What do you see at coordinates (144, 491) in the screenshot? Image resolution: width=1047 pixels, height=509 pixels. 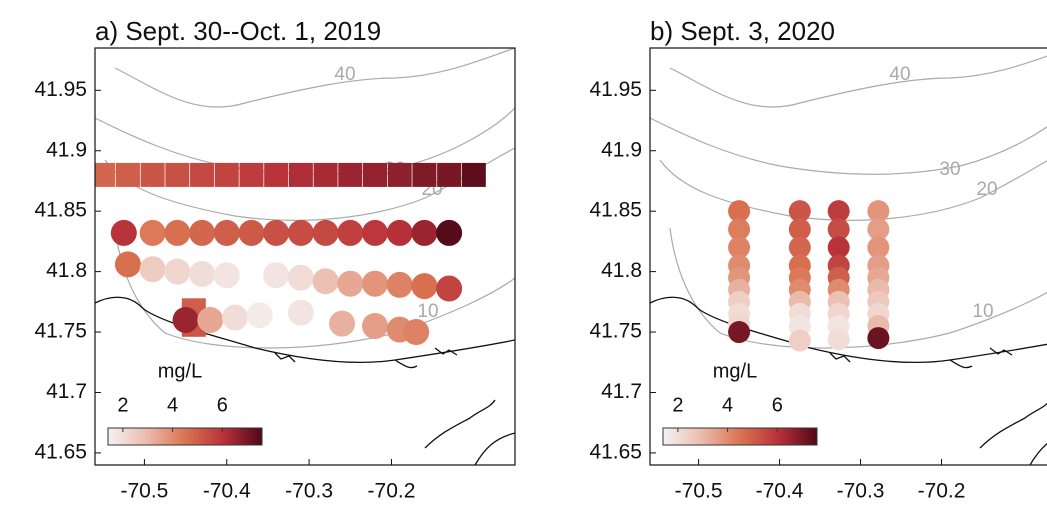 I see `x-tick-label: -70.5` at bounding box center [144, 491].